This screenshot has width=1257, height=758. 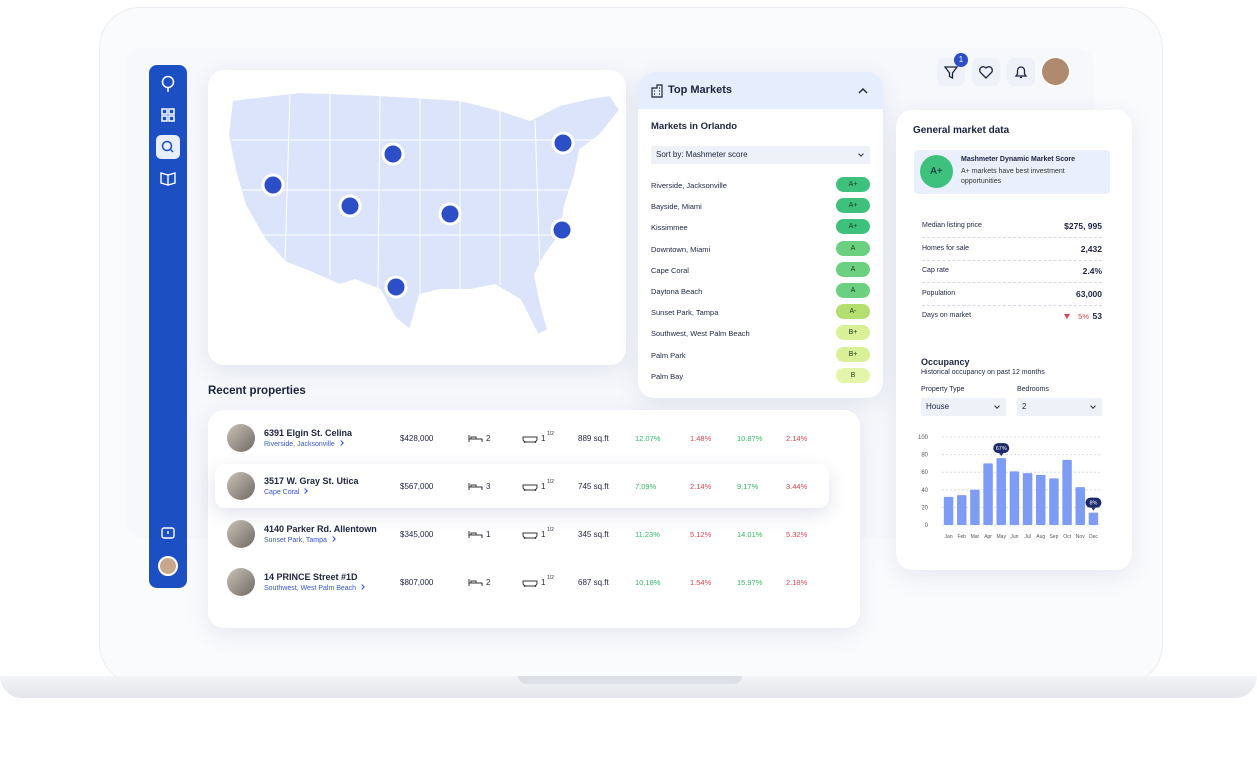 What do you see at coordinates (700, 90) in the screenshot?
I see `top-markets-title: Top Markets` at bounding box center [700, 90].